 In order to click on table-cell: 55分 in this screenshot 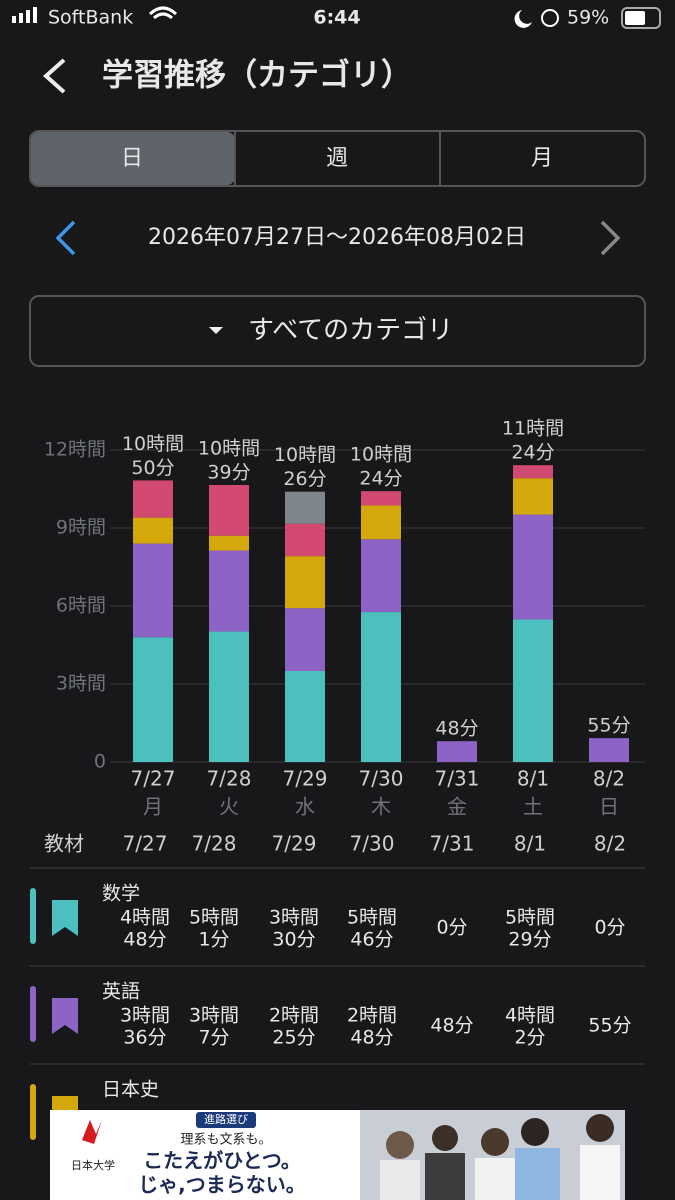, I will do `click(609, 1026)`.